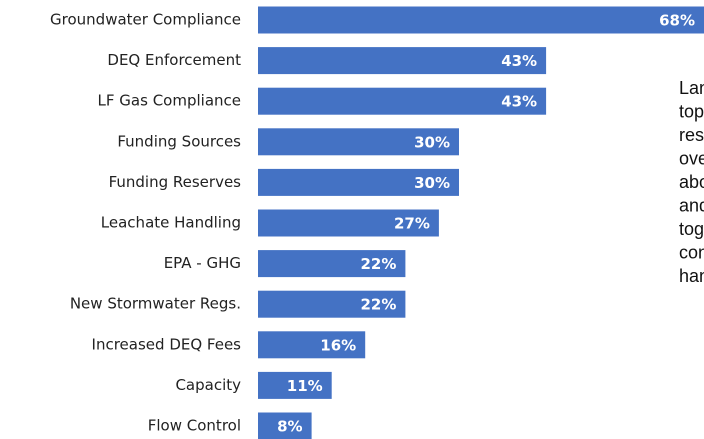 This screenshot has height=439, width=704. What do you see at coordinates (194, 426) in the screenshot?
I see `category-label: Flow Control` at bounding box center [194, 426].